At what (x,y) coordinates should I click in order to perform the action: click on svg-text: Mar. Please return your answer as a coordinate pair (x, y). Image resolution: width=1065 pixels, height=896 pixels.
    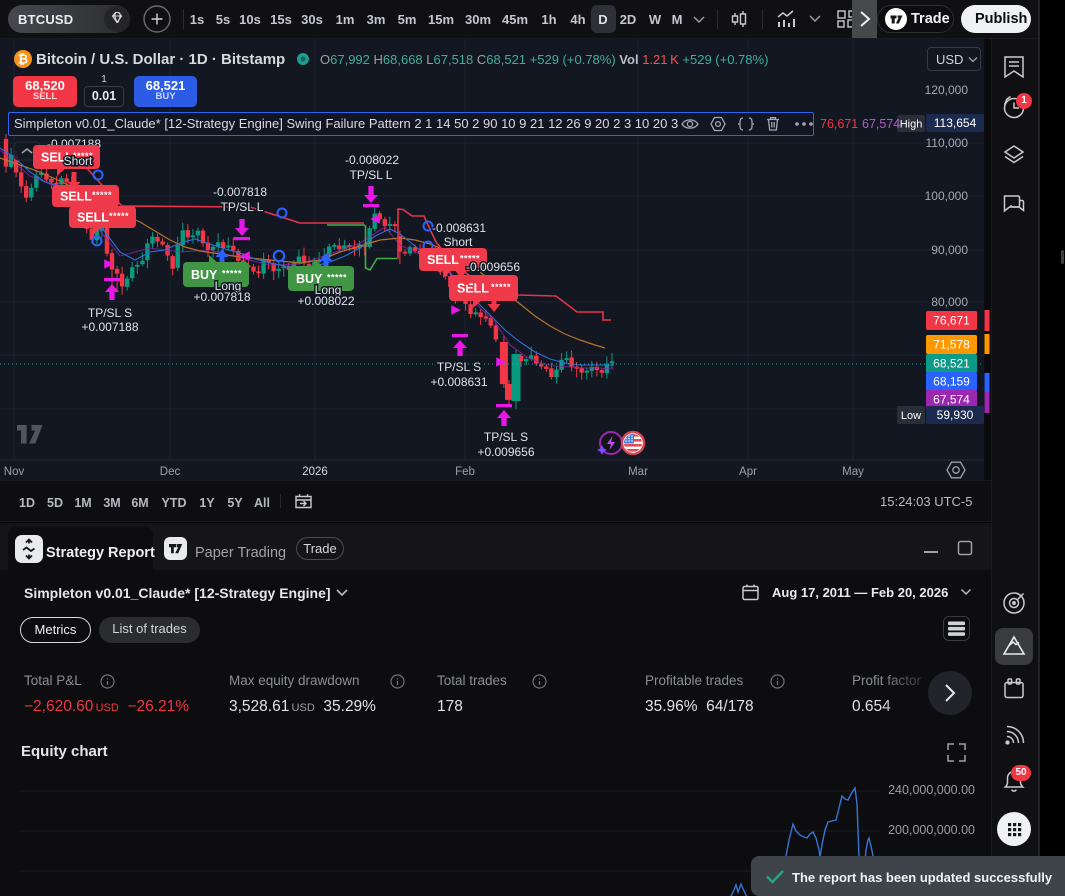
    Looking at the image, I should click on (638, 472).